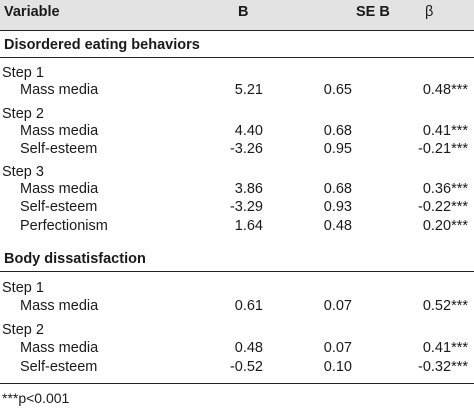 The width and height of the screenshot is (474, 414). What do you see at coordinates (36, 398) in the screenshot?
I see `table-footnote: ***p<0.001` at bounding box center [36, 398].